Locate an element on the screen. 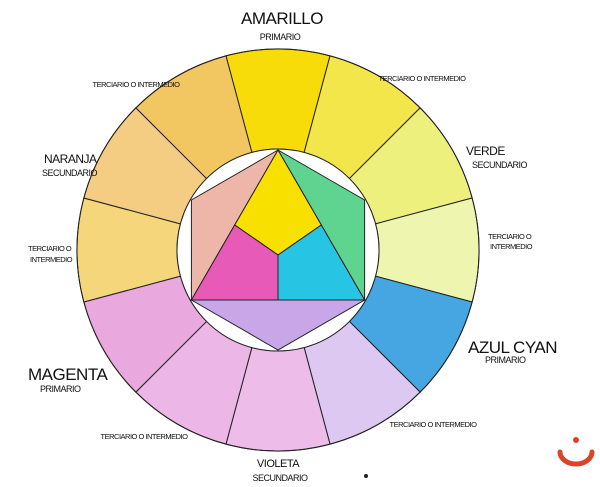  label-magenta: MAGENTA is located at coordinates (68, 374).